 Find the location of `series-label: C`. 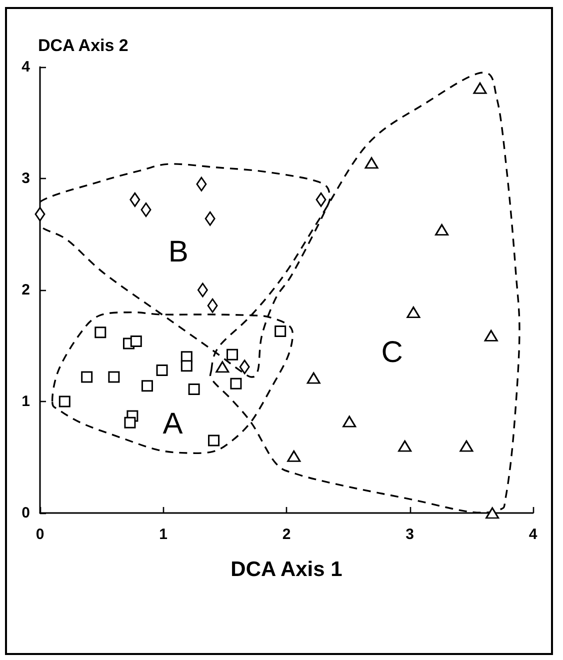

series-label: C is located at coordinates (392, 352).